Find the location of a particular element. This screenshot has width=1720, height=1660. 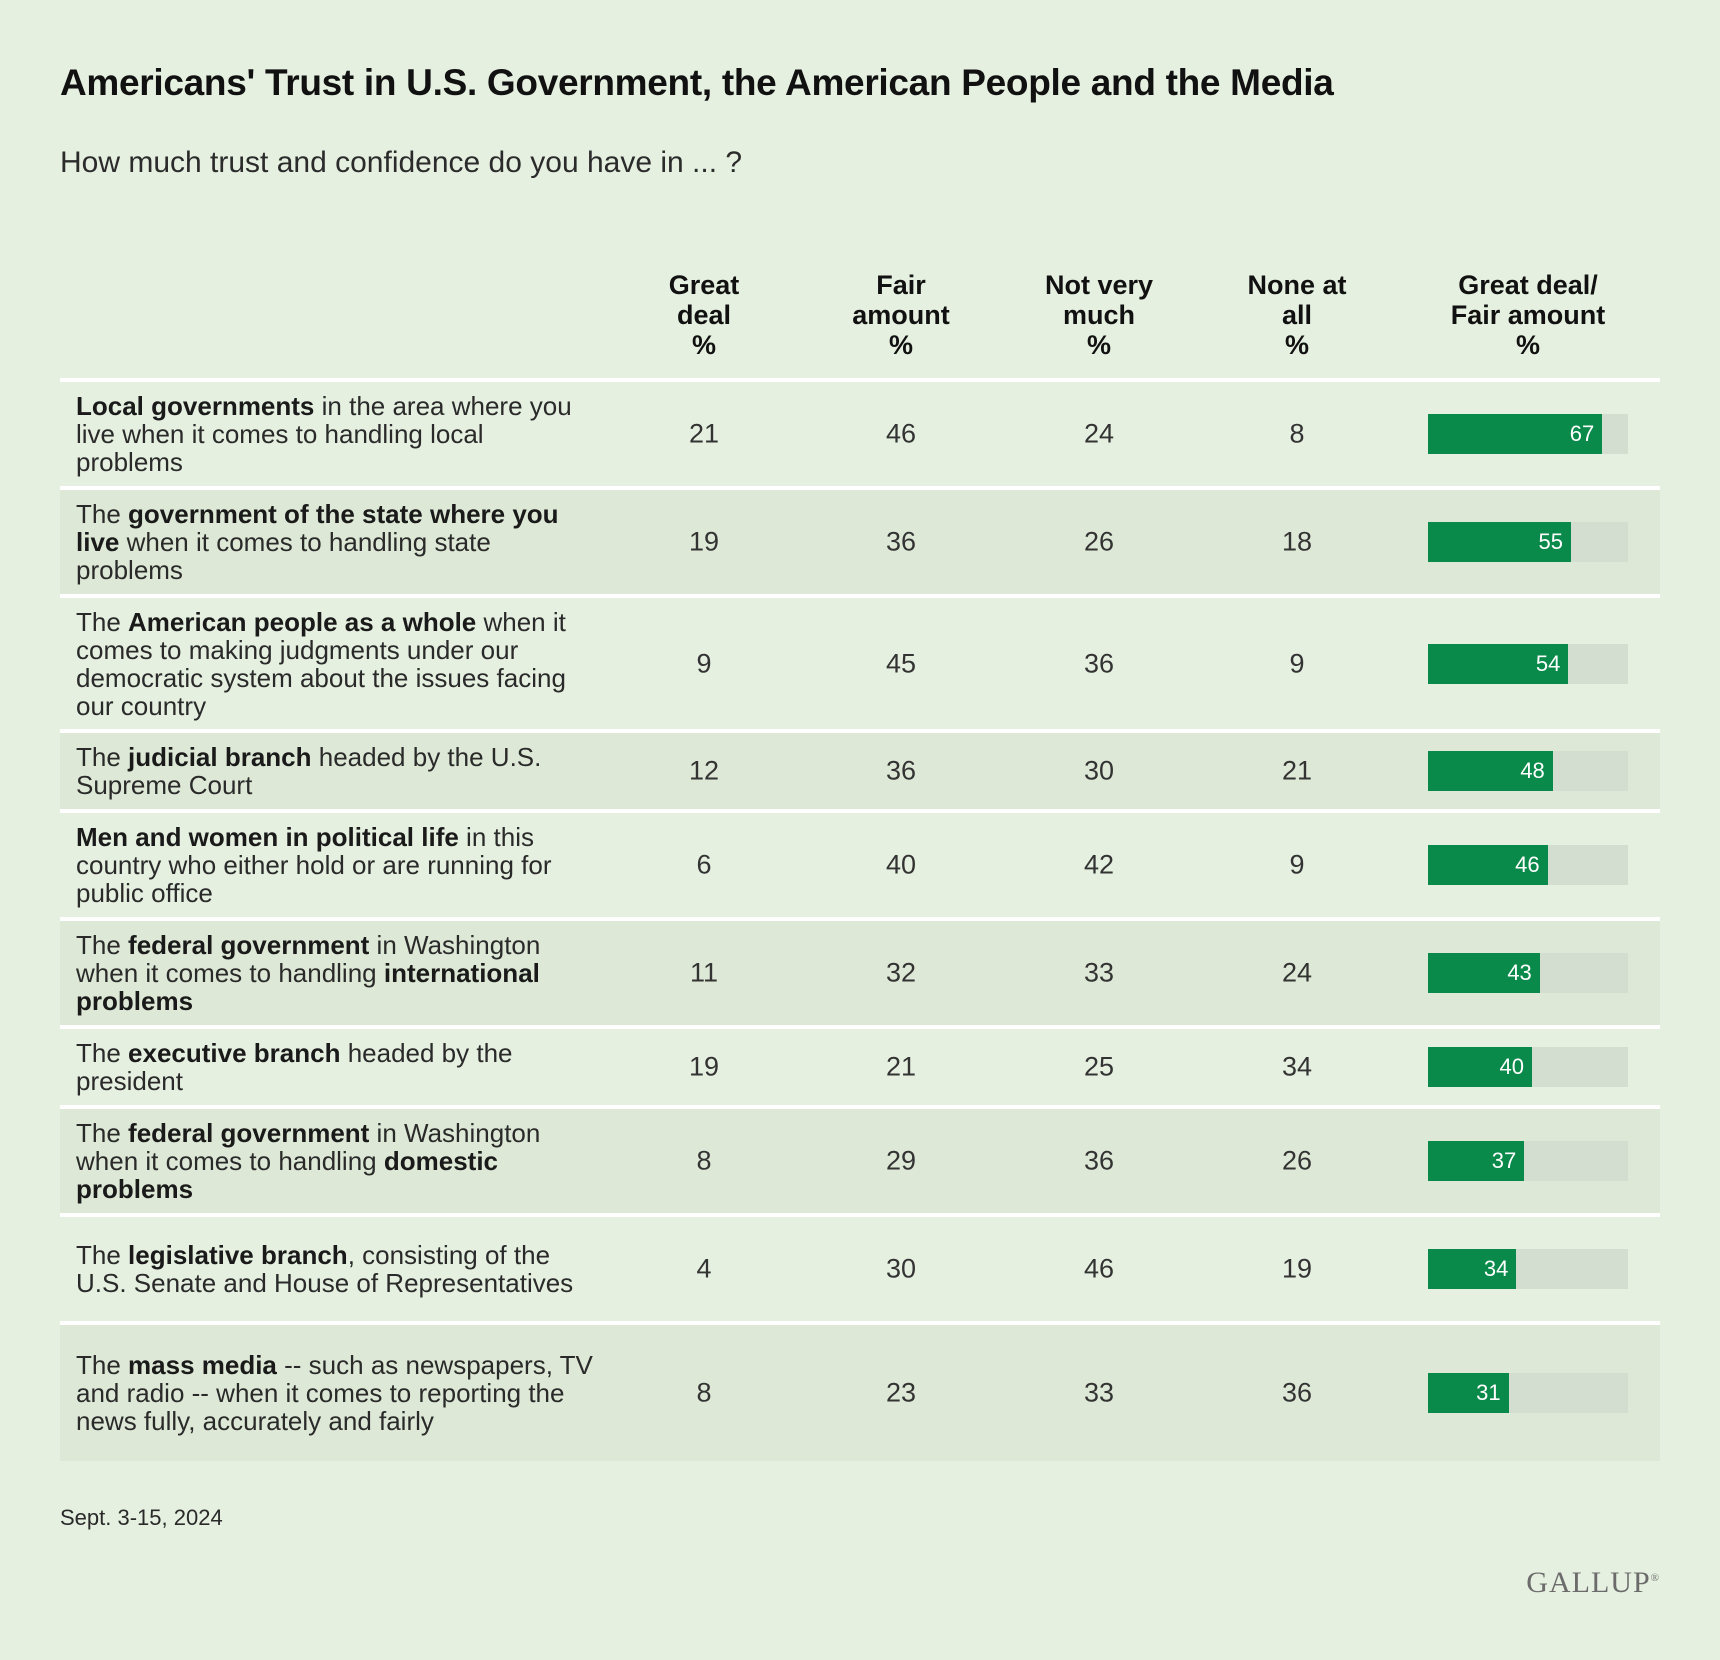

bar-value-label: 40 is located at coordinates (1511, 1066).